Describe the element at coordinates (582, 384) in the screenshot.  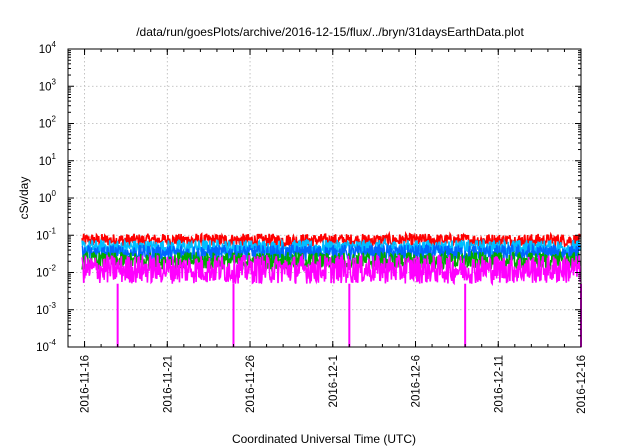
I see `x-tick-label: 2016-12-16` at that location.